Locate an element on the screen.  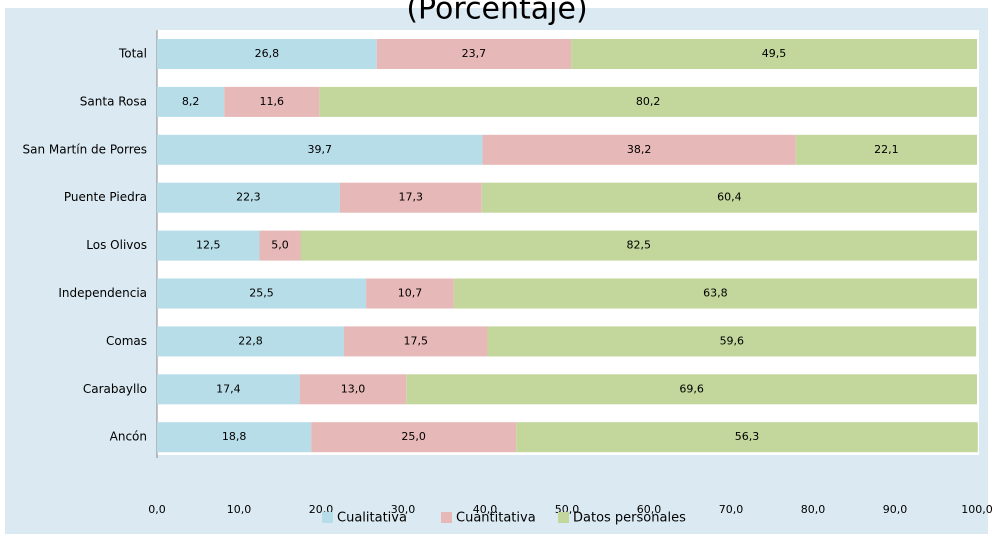
value-label: 26,8 is located at coordinates (267, 53).